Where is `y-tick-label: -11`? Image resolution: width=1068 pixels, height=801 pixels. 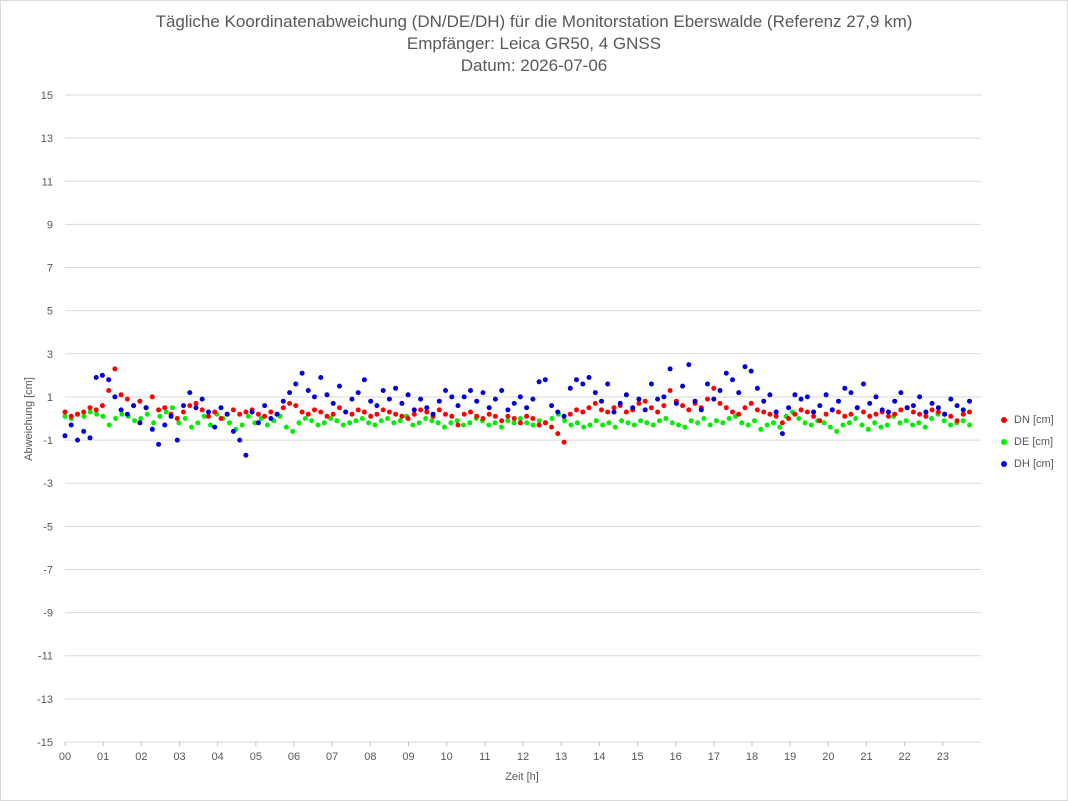
y-tick-label: -11 is located at coordinates (45, 657).